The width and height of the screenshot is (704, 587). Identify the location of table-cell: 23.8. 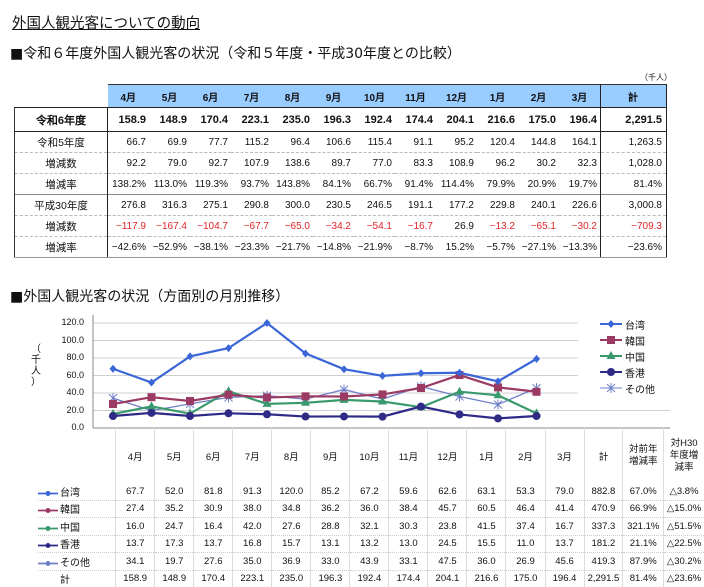
(447, 526).